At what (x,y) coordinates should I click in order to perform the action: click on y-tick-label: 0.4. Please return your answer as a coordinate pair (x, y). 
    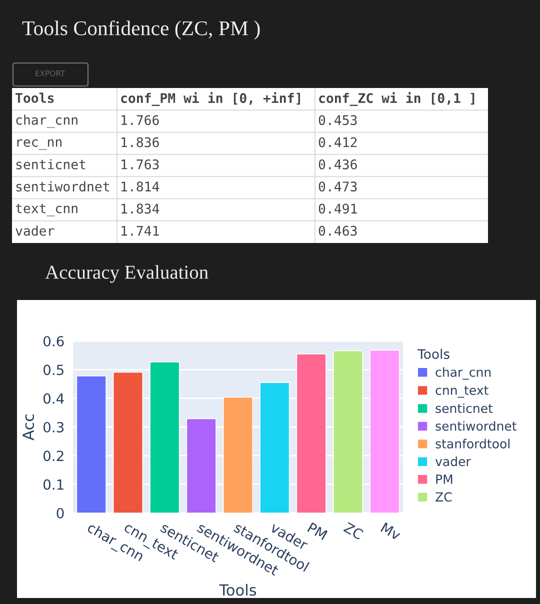
    Looking at the image, I should click on (53, 398).